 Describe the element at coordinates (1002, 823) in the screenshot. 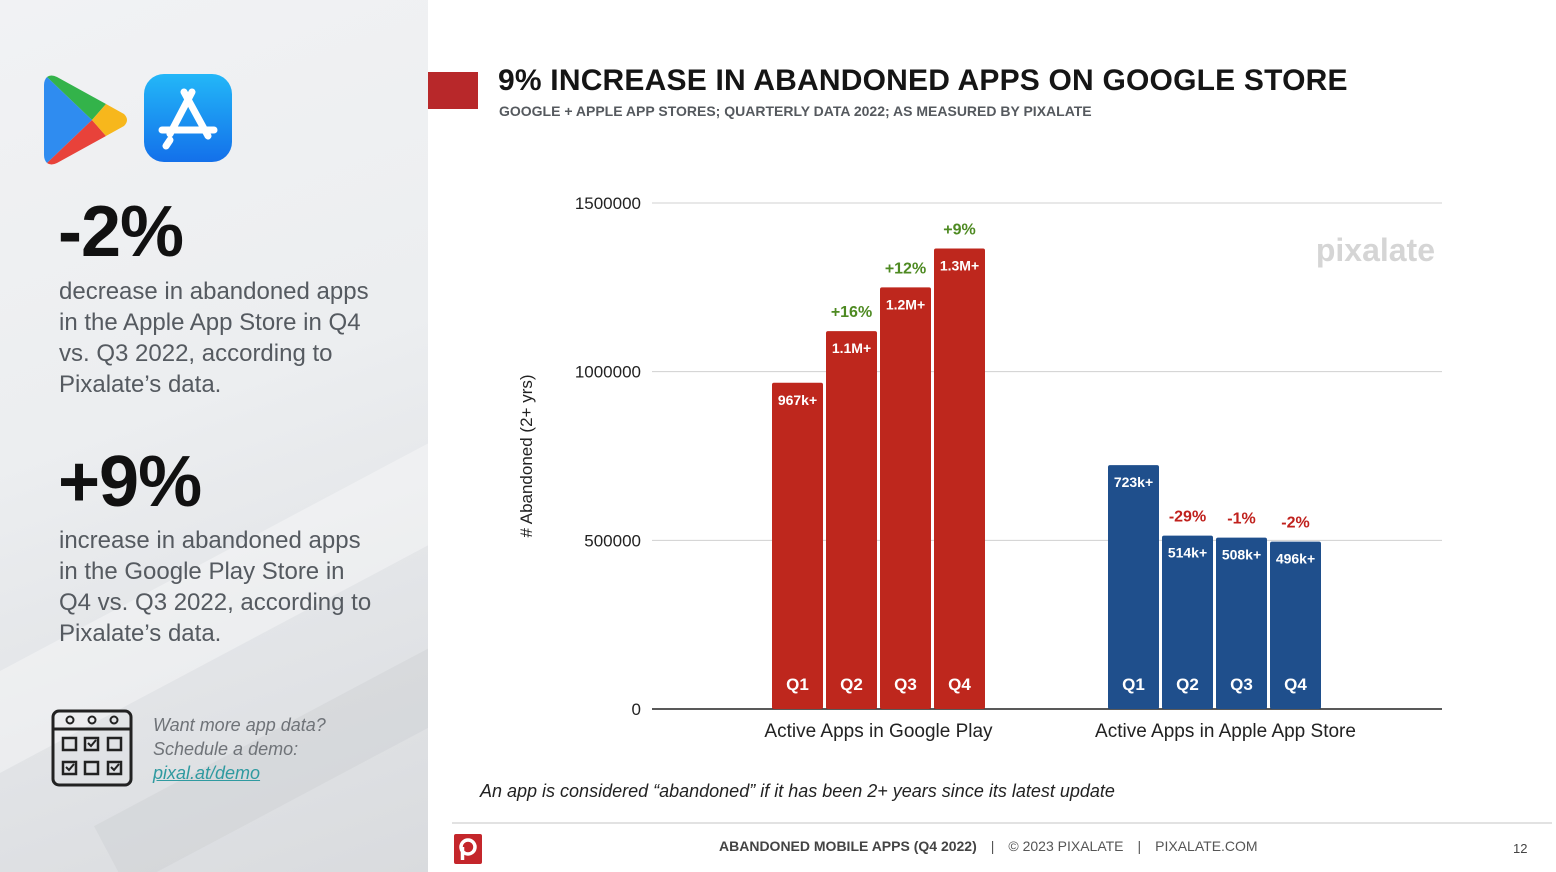

I see `footer-divider` at that location.